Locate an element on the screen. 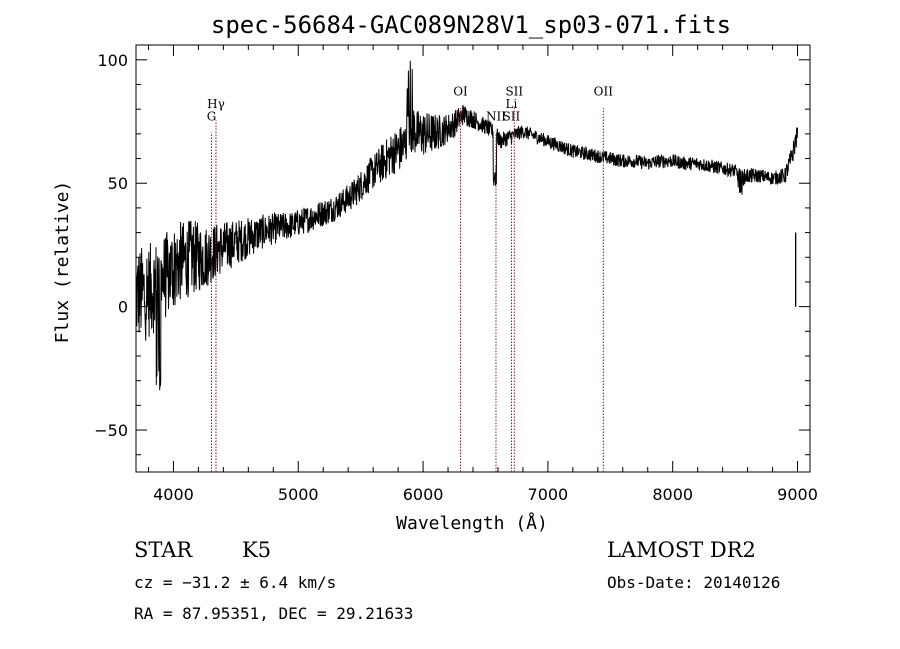  redshift-velocity: cz = −31.2 ± 6.4 km/s is located at coordinates (235, 582).